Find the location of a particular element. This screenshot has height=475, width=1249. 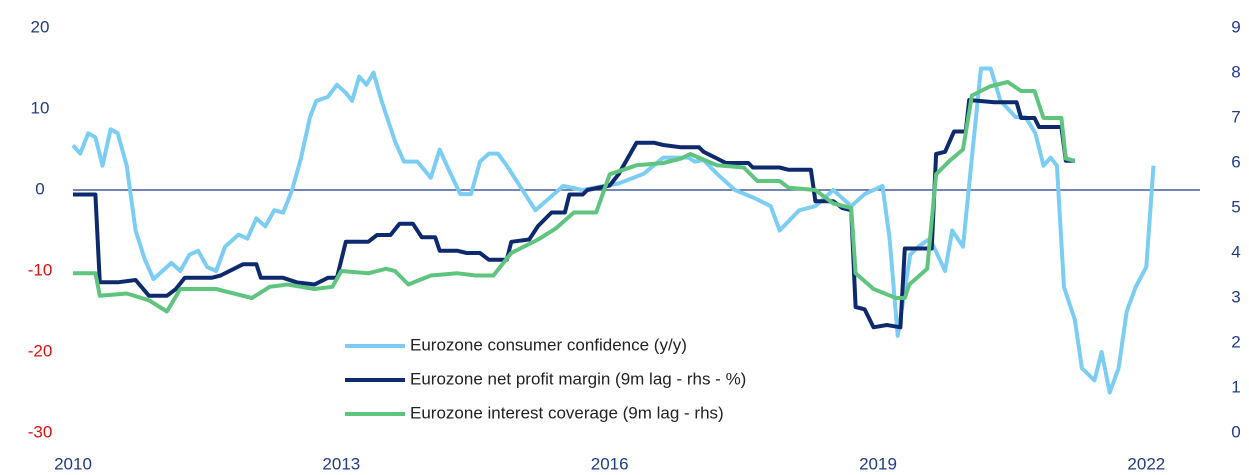

y-tick-label: 0 is located at coordinates (39, 188).